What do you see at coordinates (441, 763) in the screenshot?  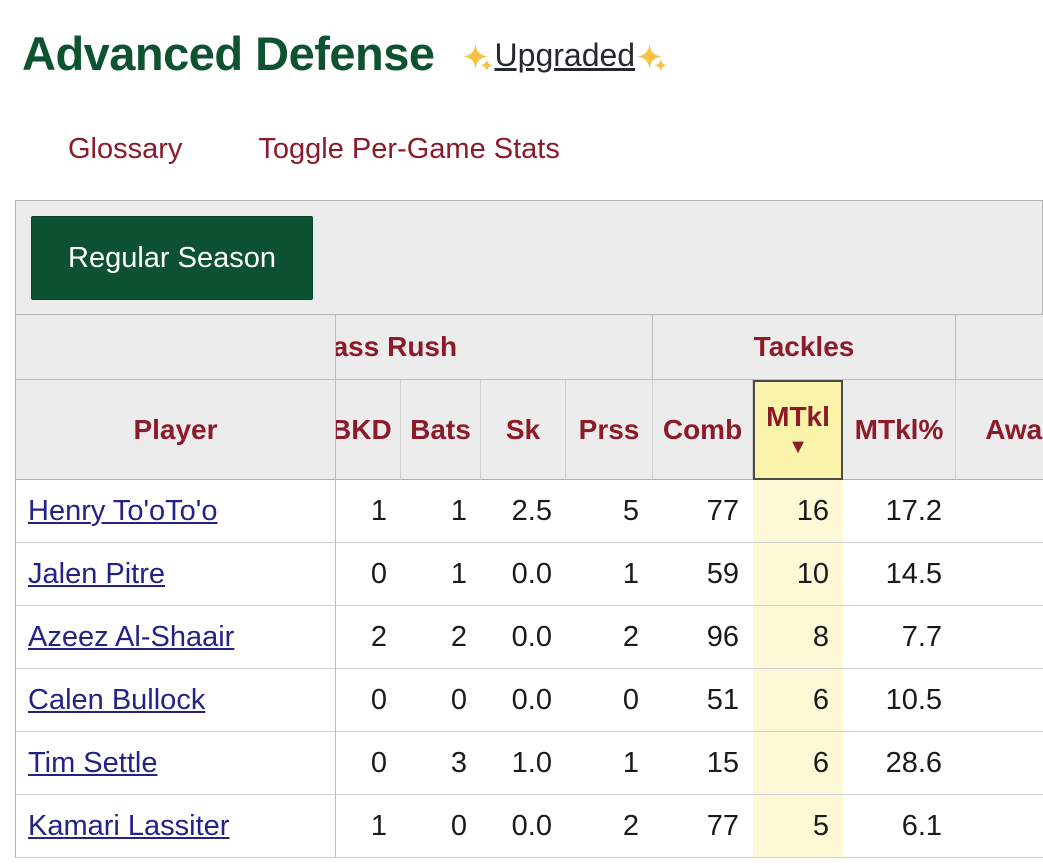 I see `bats-cell: 3` at bounding box center [441, 763].